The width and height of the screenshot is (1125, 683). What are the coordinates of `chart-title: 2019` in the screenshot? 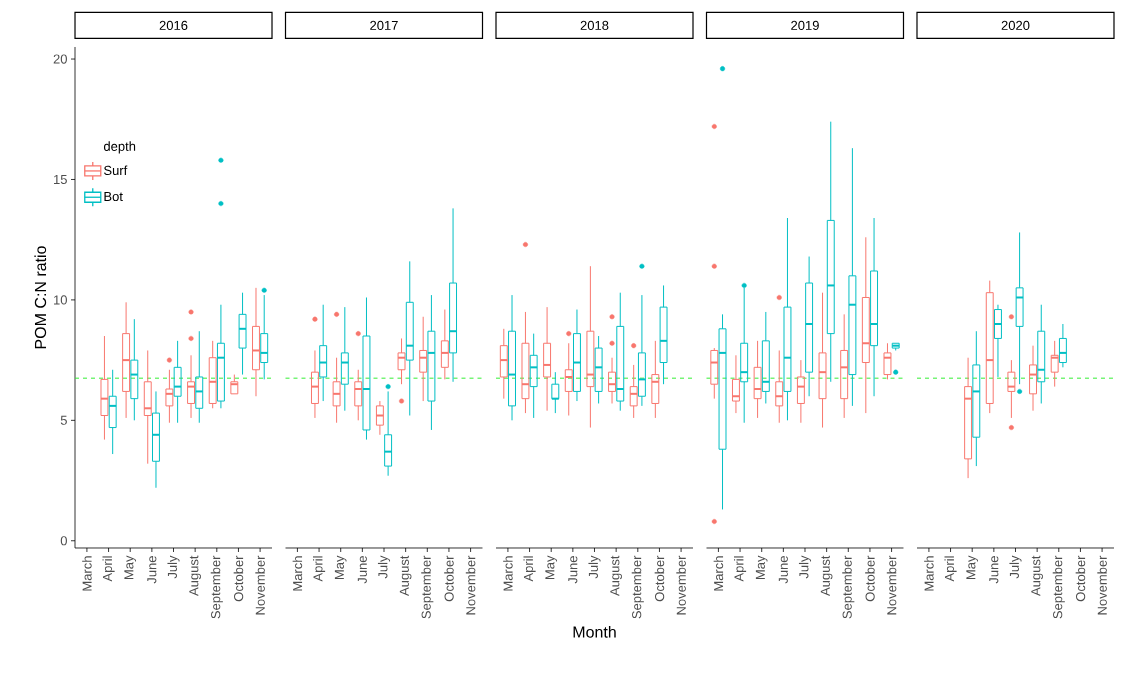 It's located at (805, 25).